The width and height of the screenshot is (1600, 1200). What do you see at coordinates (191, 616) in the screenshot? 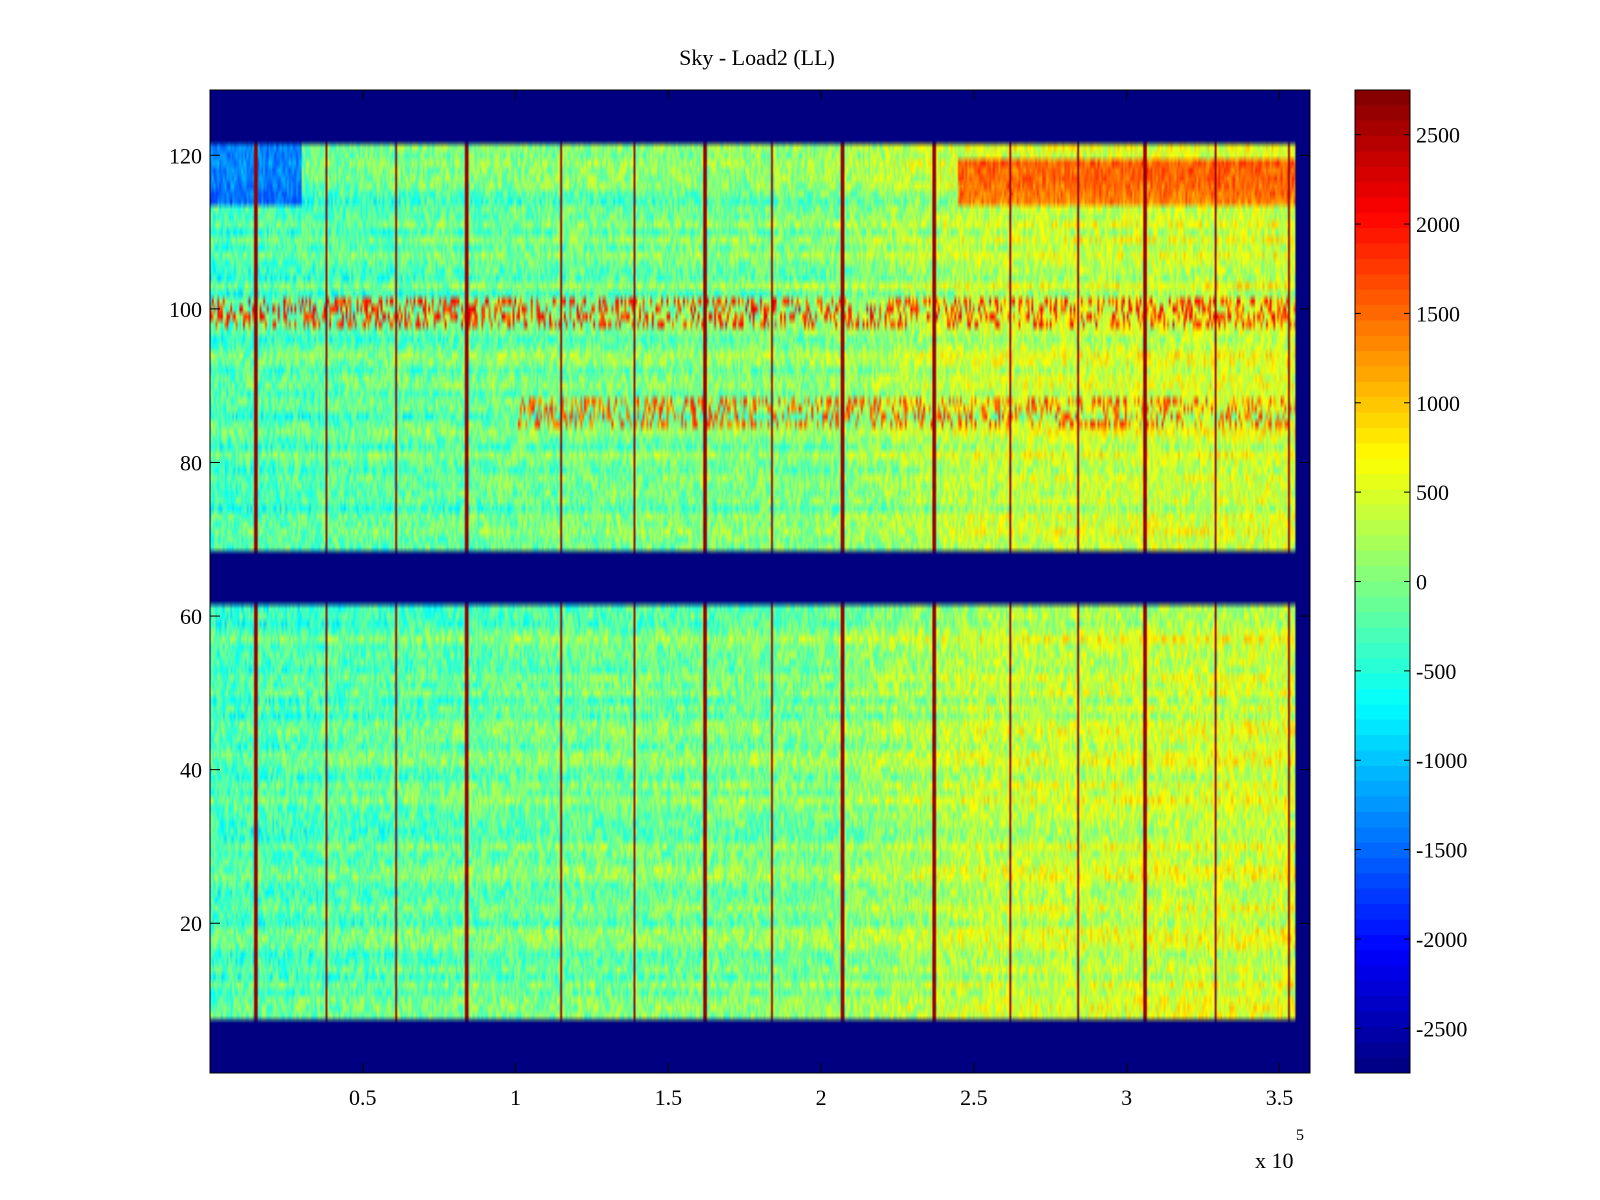
I see `y-tick-label: 60` at bounding box center [191, 616].